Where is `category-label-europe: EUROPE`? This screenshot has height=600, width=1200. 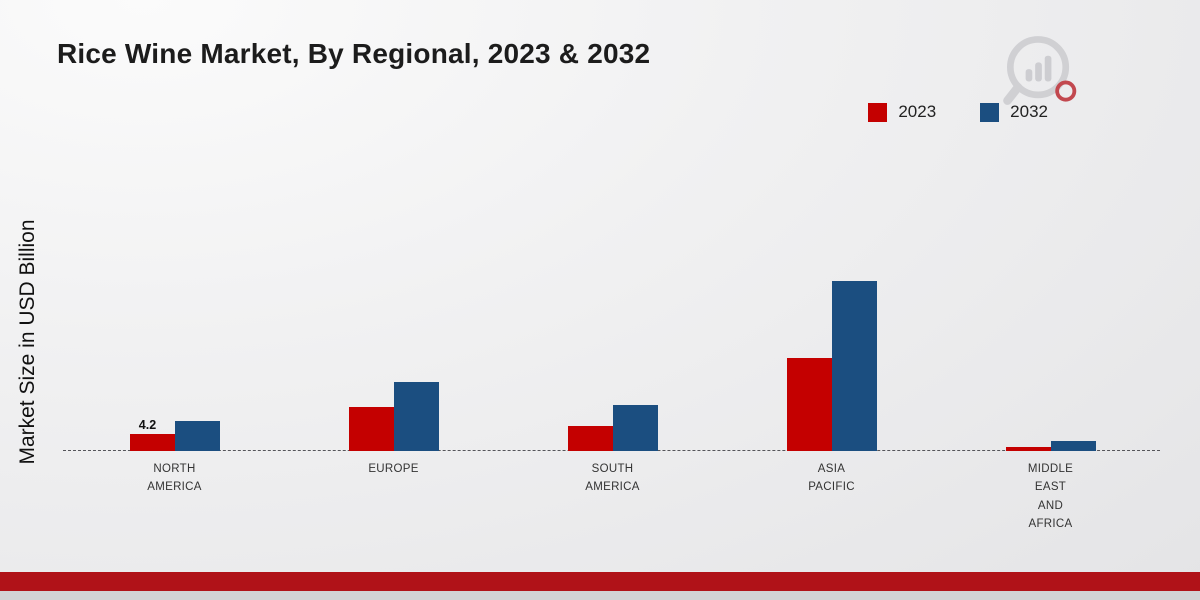
category-label-europe: EUROPE is located at coordinates (393, 469).